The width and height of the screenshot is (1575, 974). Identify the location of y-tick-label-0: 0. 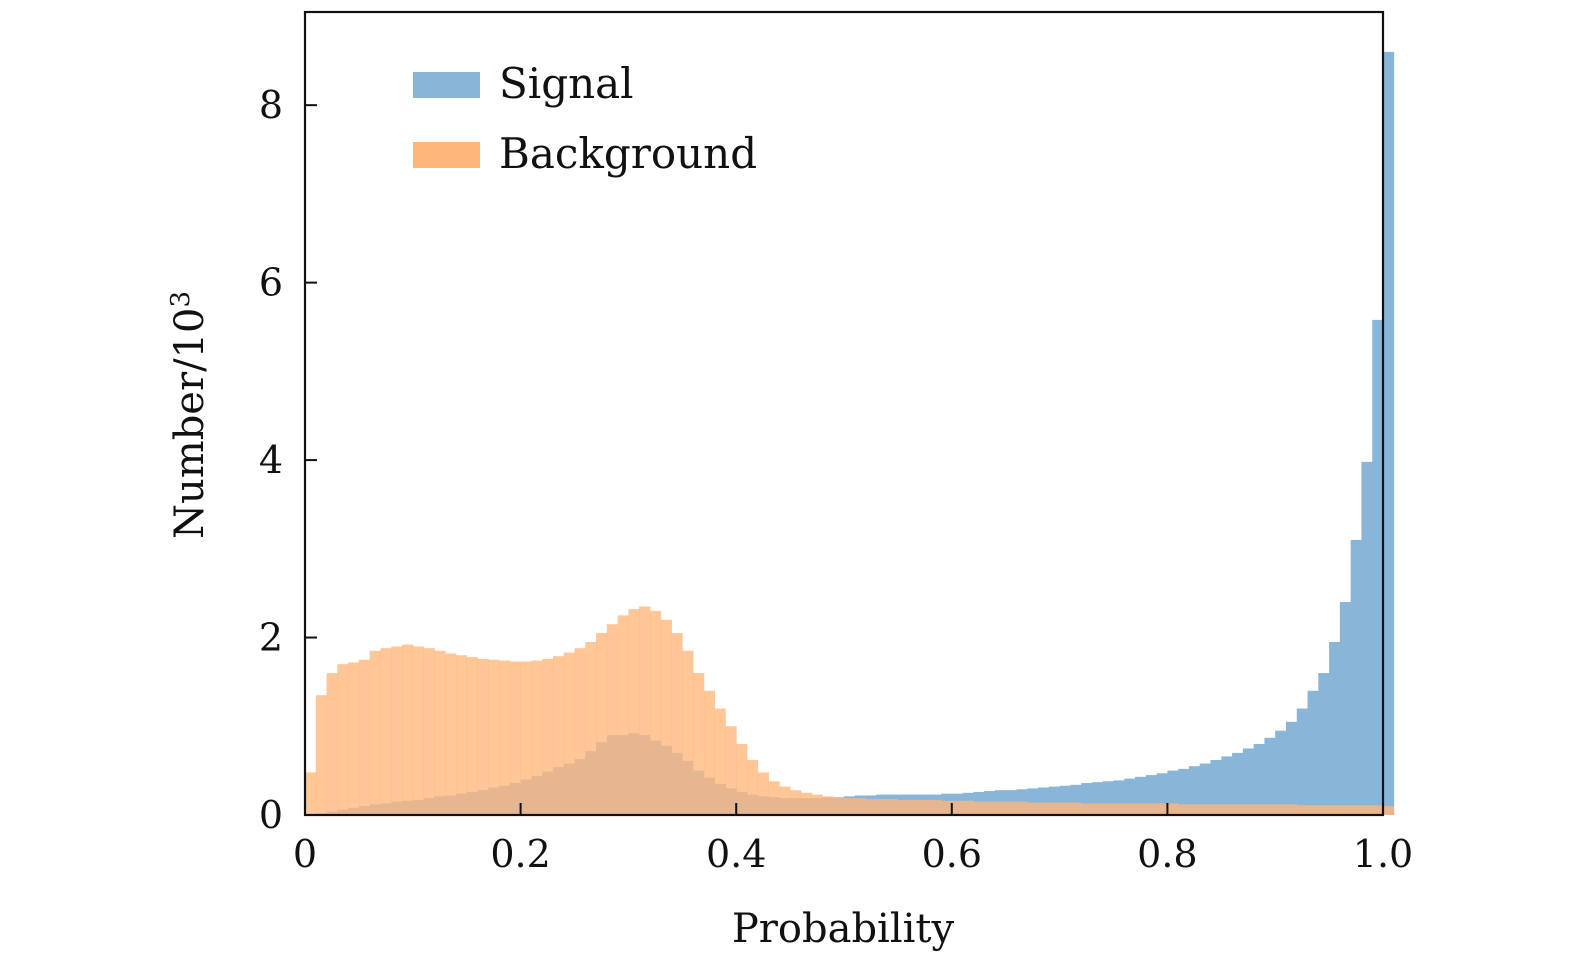
(271, 815).